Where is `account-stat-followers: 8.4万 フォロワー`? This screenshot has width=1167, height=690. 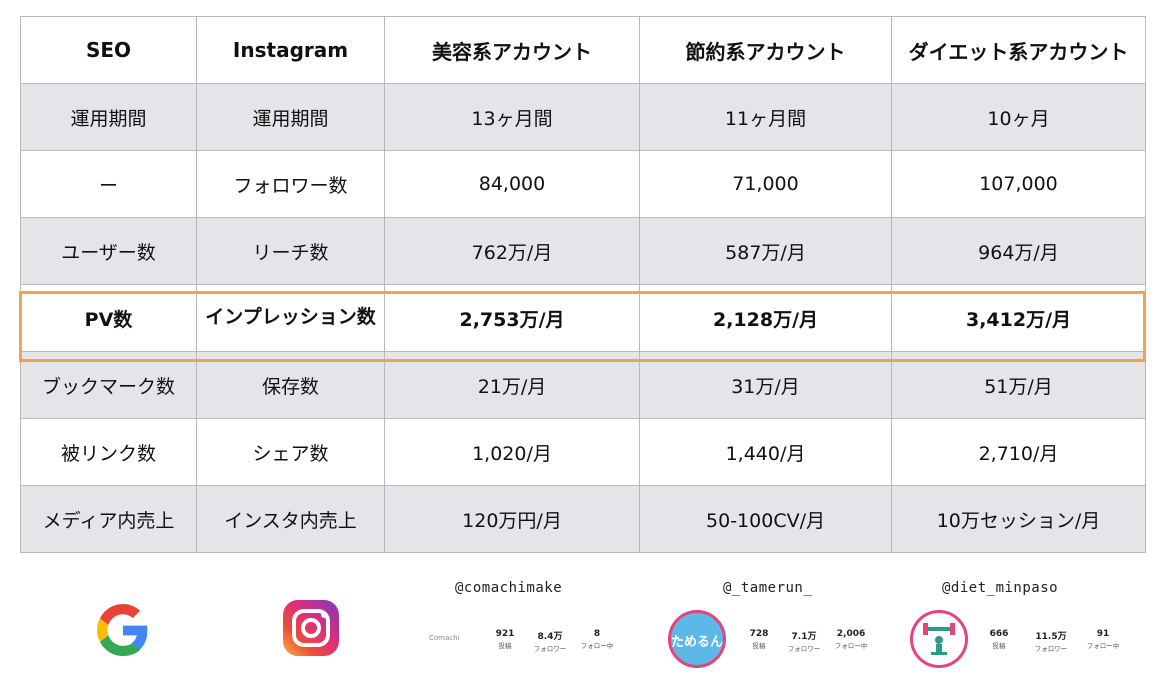
account-stat-followers: 8.4万 フォロワー is located at coordinates (550, 641).